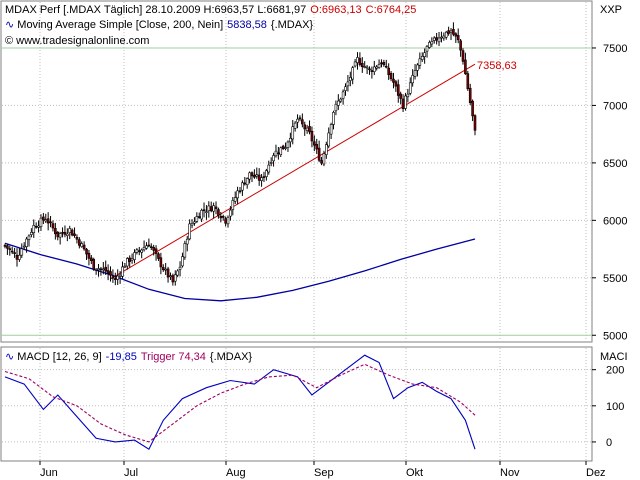 The height and width of the screenshot is (480, 640). What do you see at coordinates (497, 66) in the screenshot?
I see `trendline-value-label: 7358,63` at bounding box center [497, 66].